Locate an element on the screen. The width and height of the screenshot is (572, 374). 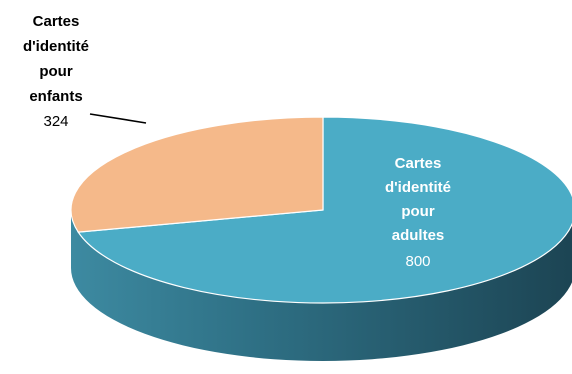
slice-value-enfants: 324 is located at coordinates (55, 121).